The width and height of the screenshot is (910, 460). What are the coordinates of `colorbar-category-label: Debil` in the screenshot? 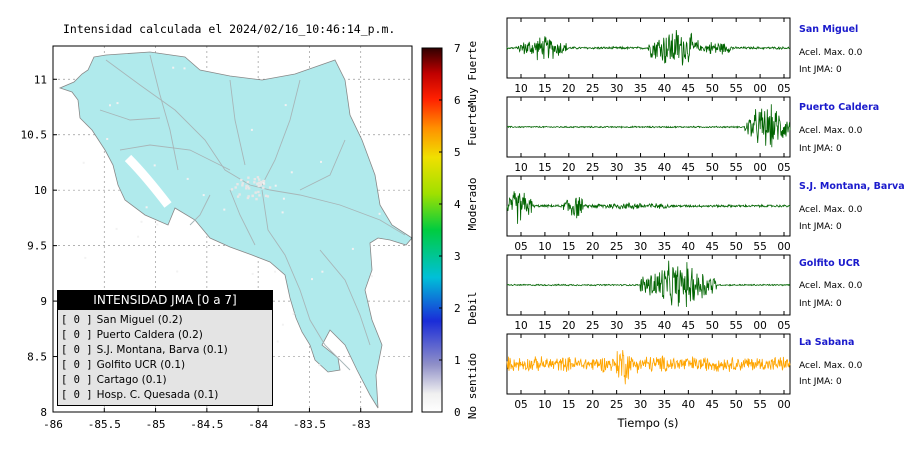 It's located at (472, 307).